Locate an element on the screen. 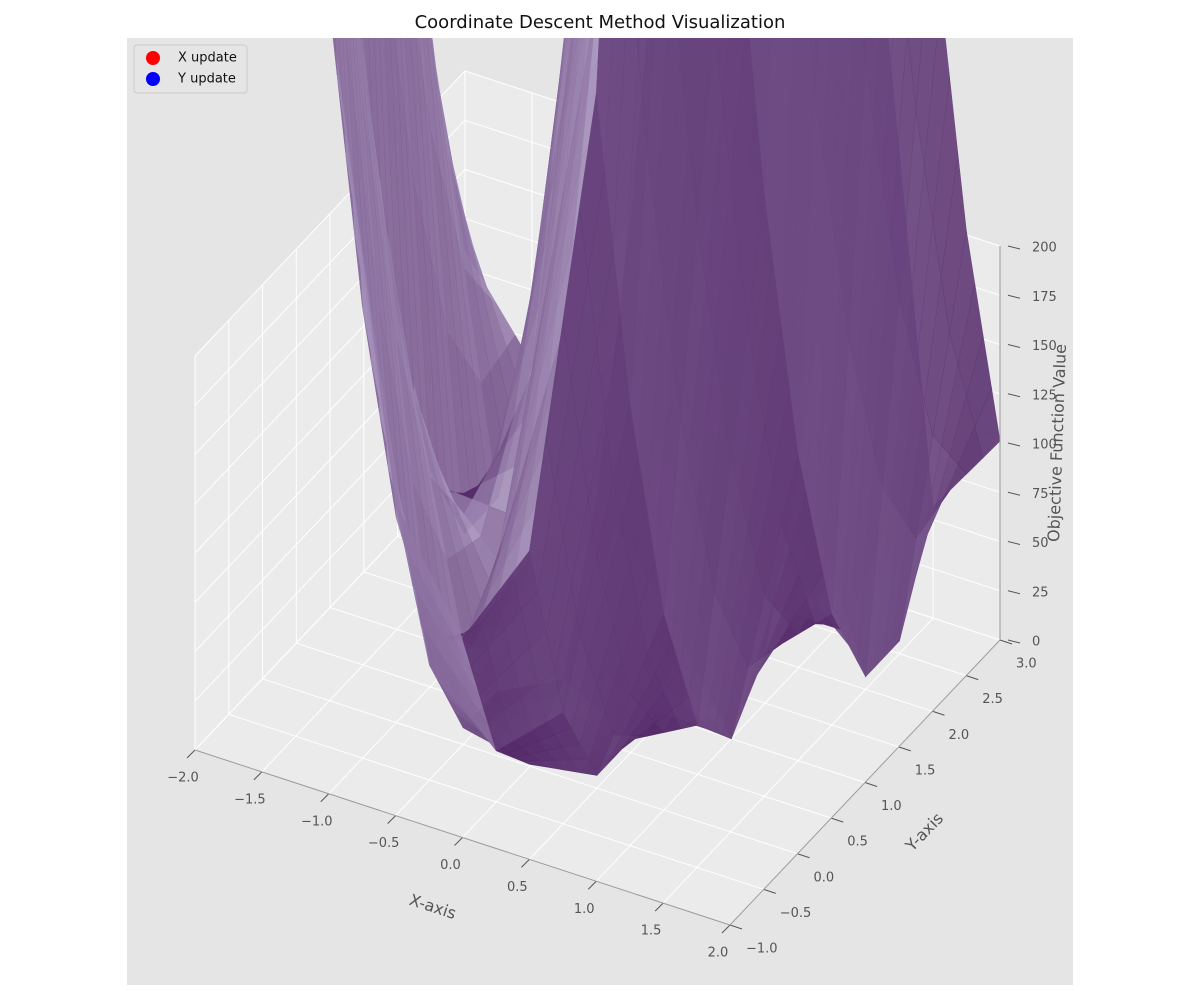  x-tick-label: 0.0 is located at coordinates (450, 865).